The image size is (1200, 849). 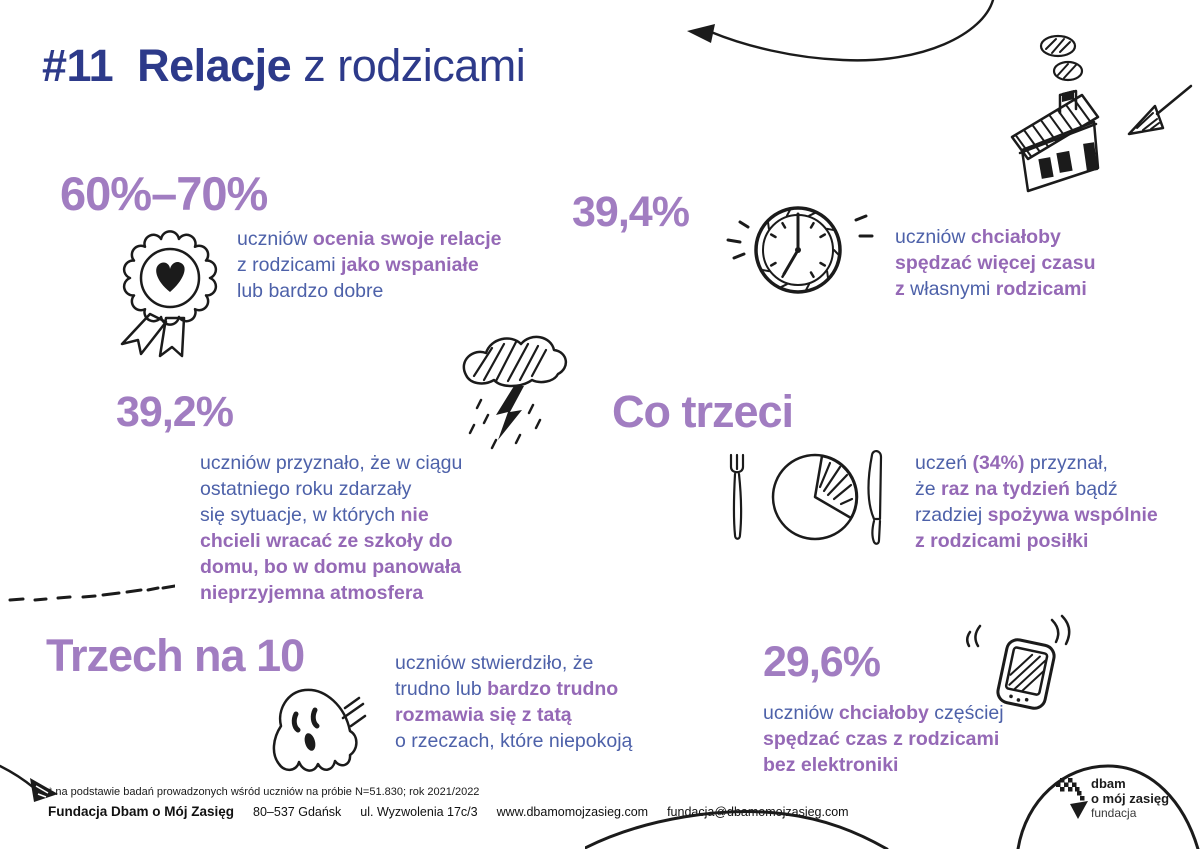 I want to click on org-website: www.dbamomojzasieg.com, so click(x=572, y=812).